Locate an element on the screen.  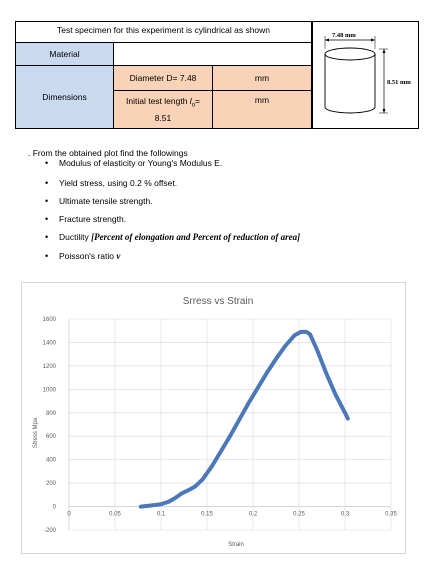
poisson-symbol: ν is located at coordinates (118, 256).